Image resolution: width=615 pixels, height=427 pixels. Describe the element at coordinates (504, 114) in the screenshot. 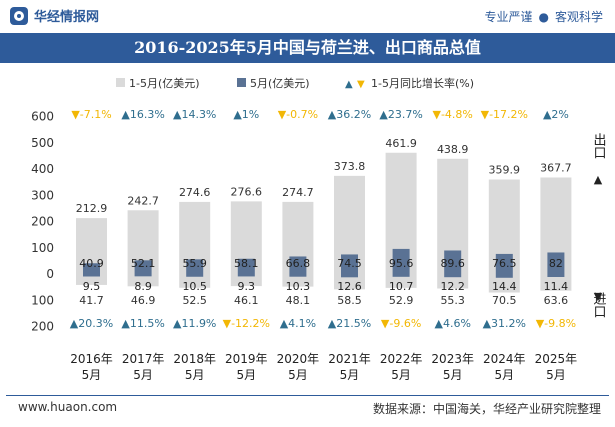

I see `export-growth-label: ▼-17.2%` at that location.